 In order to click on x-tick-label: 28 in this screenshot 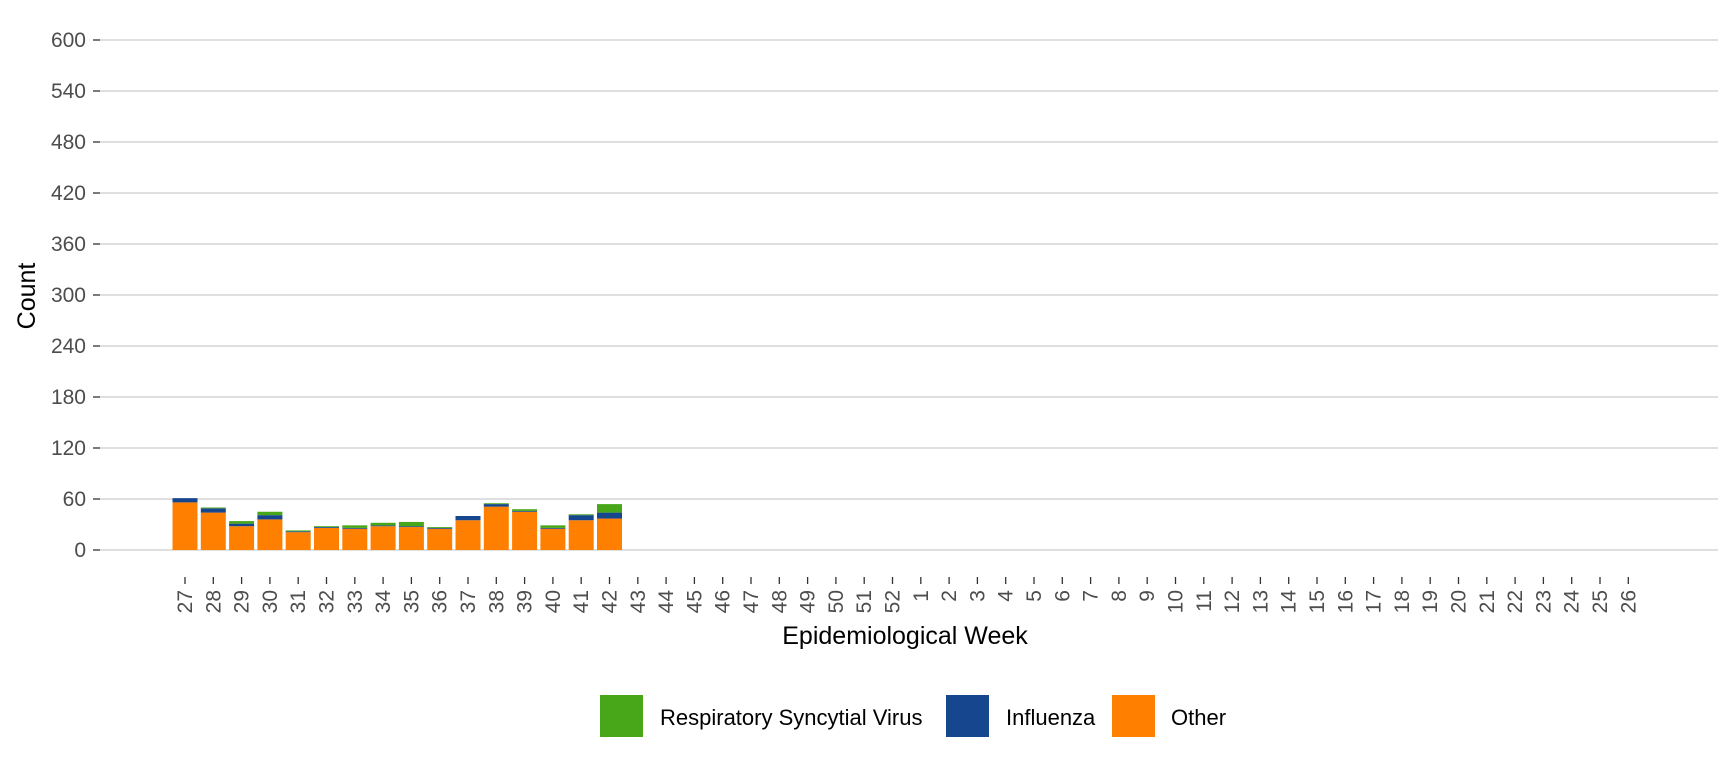, I will do `click(213, 601)`.